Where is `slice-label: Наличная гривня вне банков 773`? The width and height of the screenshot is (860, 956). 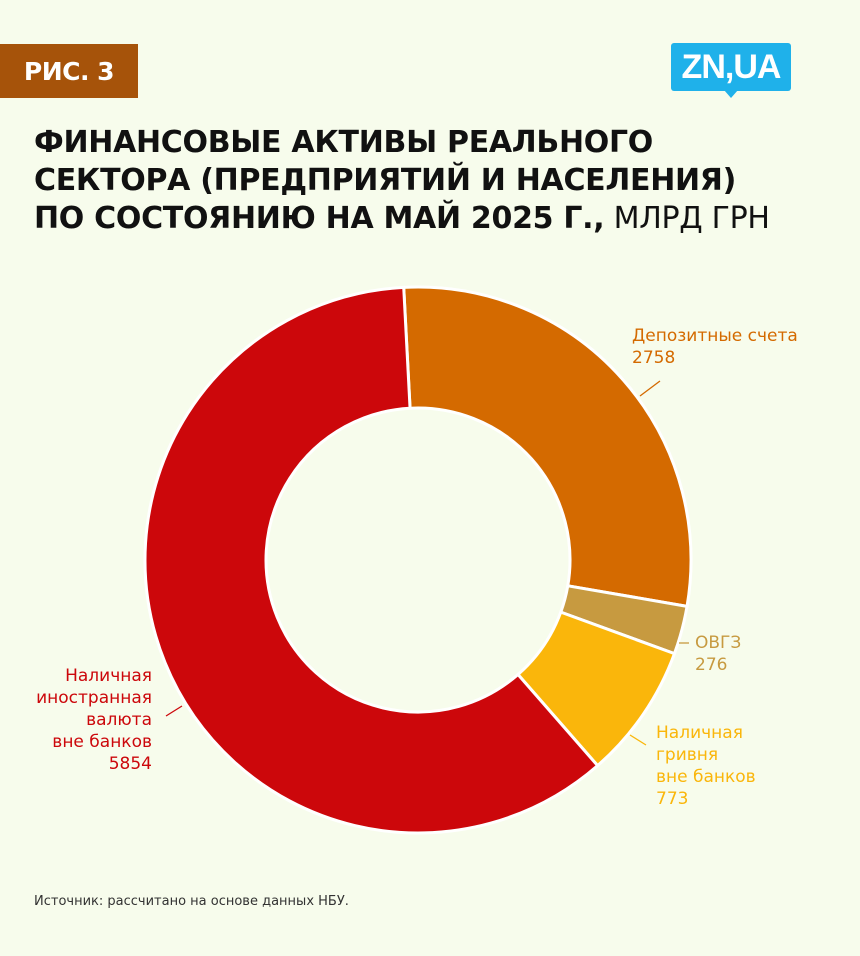
slice-label: Наличная гривня вне банков 773 is located at coordinates (706, 766).